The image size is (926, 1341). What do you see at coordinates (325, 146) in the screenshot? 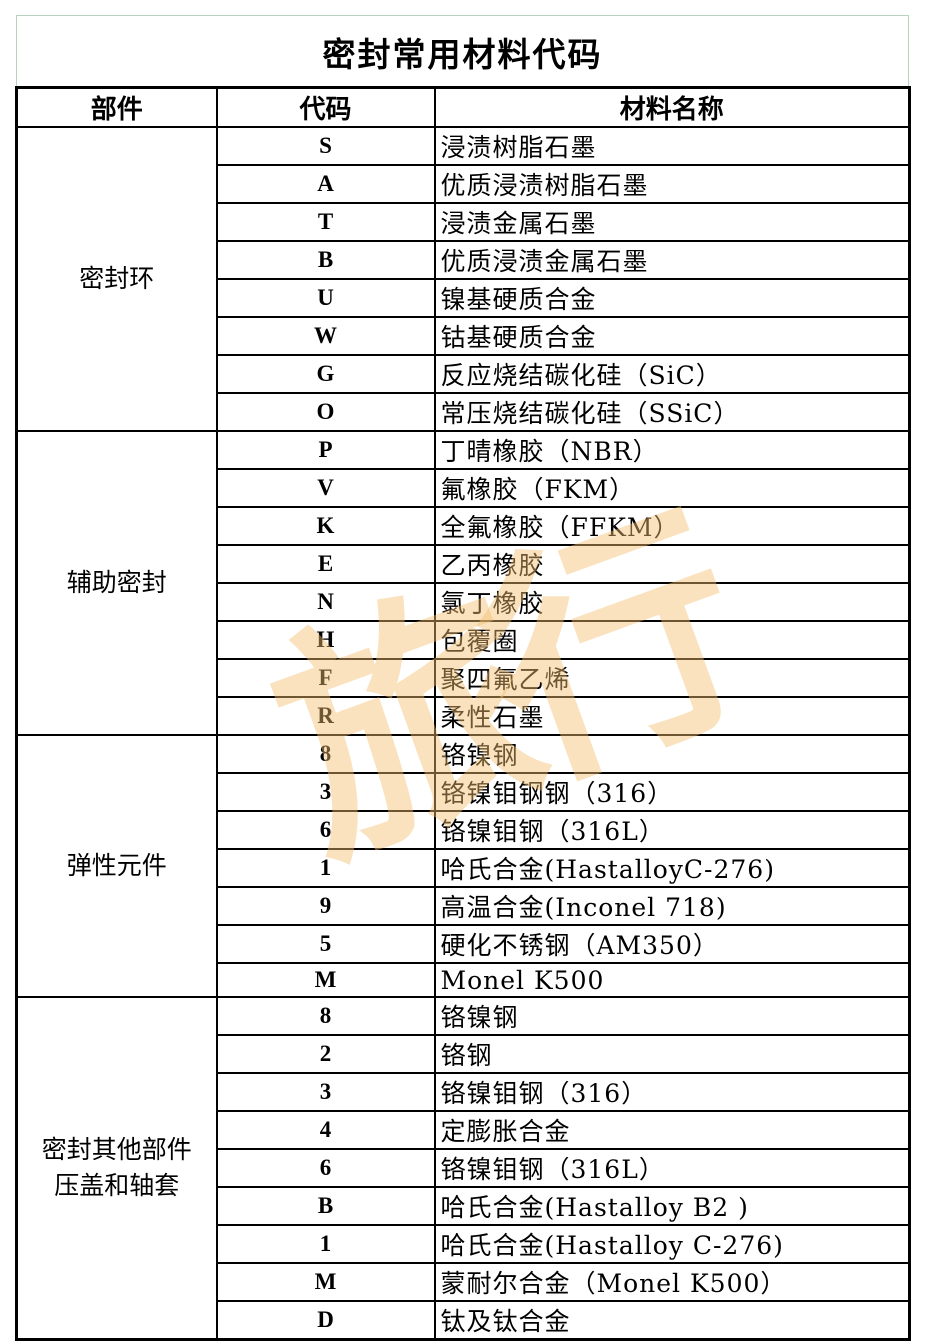
I see `code-cell: S` at bounding box center [325, 146].